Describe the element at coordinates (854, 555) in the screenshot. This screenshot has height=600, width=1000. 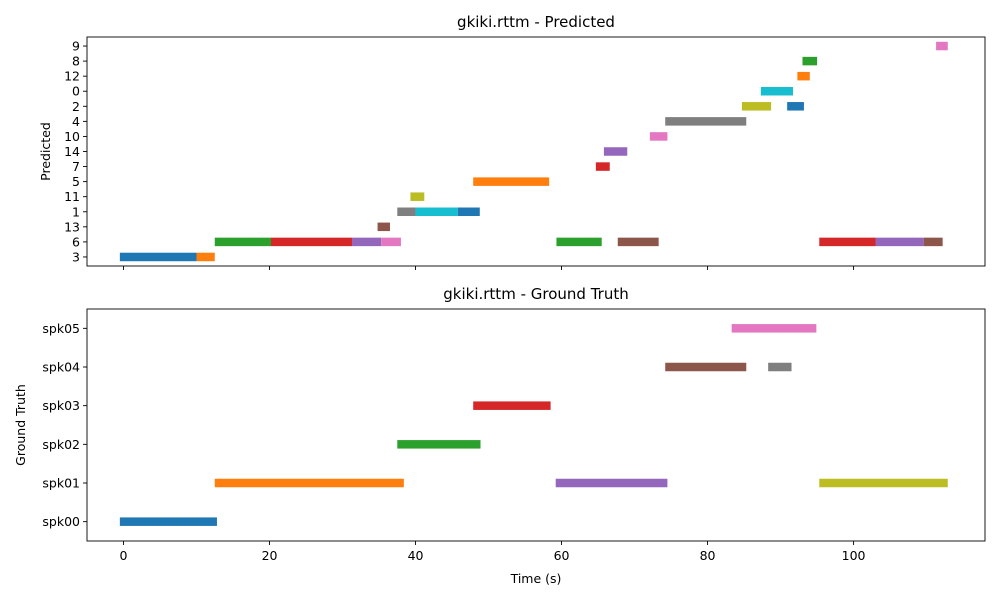
I see `x-tick-label: 100` at that location.